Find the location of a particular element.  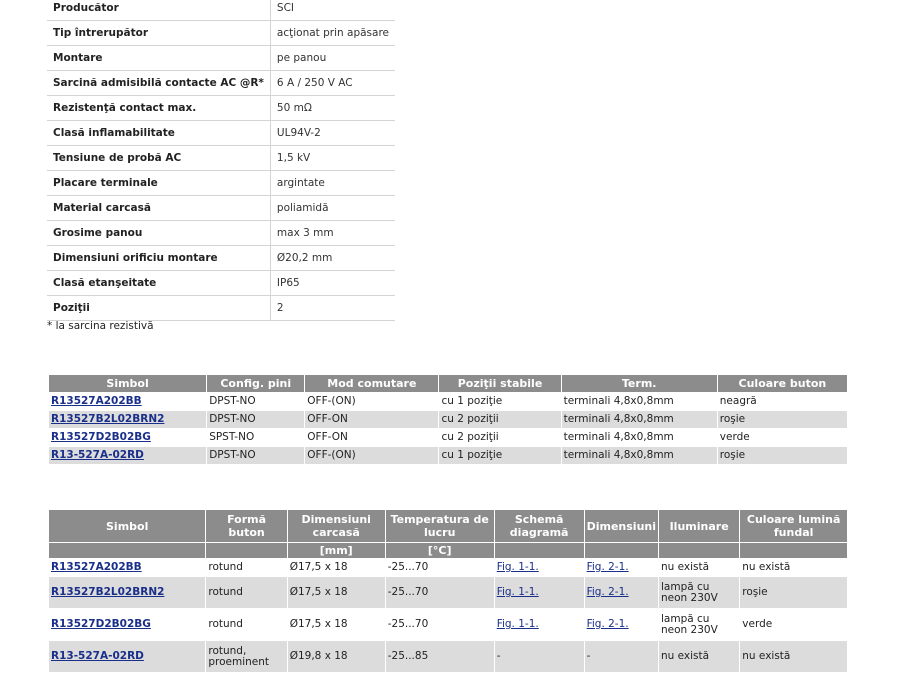

spec-row: Material carcasă poliamidă is located at coordinates (221, 208).